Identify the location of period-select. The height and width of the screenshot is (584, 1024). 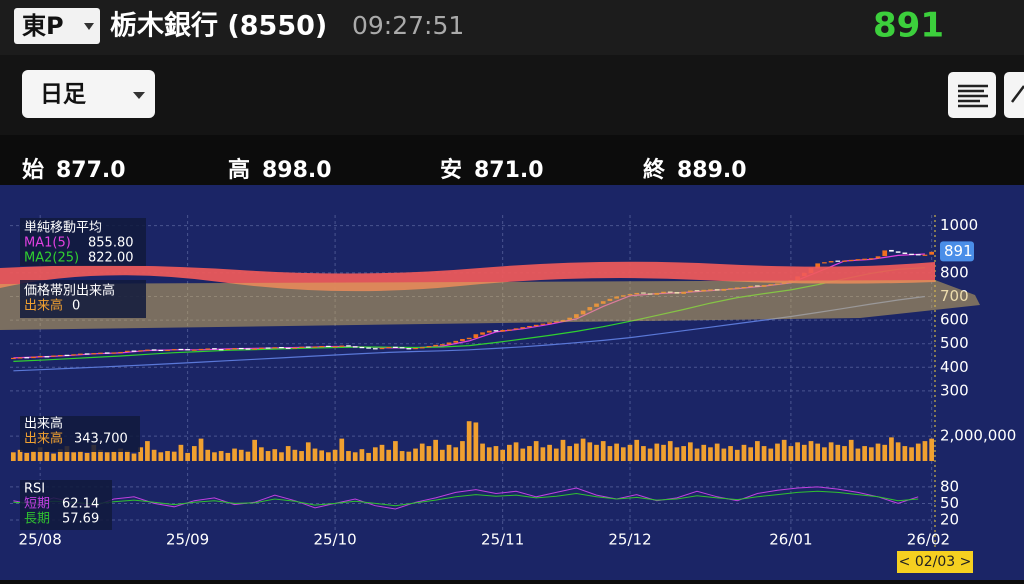
(88, 94).